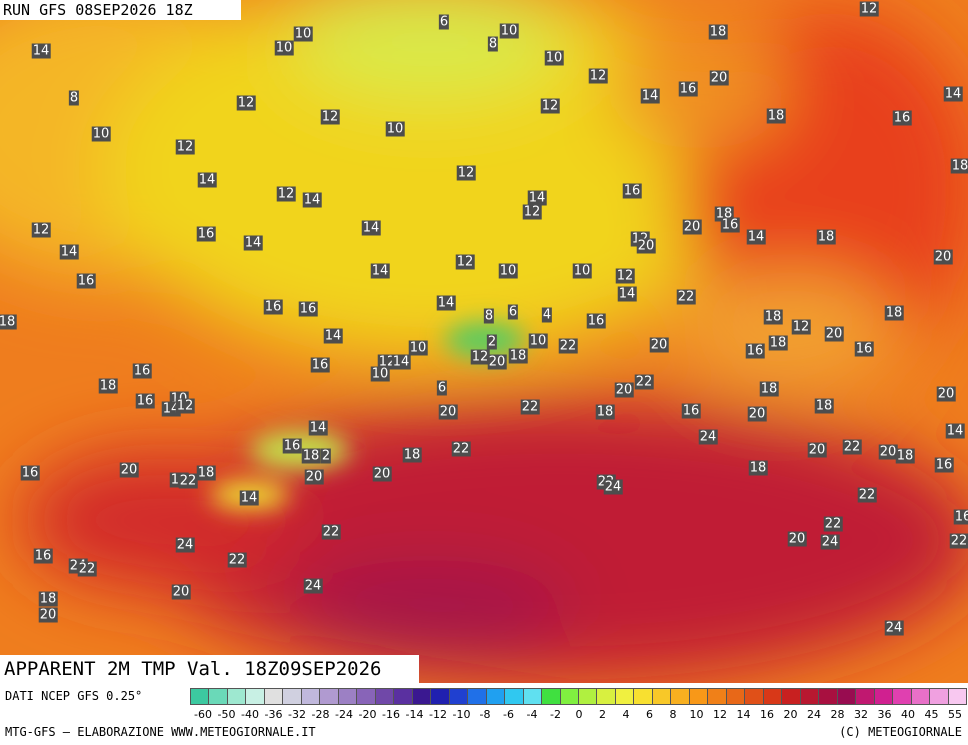  I want to click on caption: APPARENT 2M TMP Val. 18Z09SEP2026, so click(209, 669).